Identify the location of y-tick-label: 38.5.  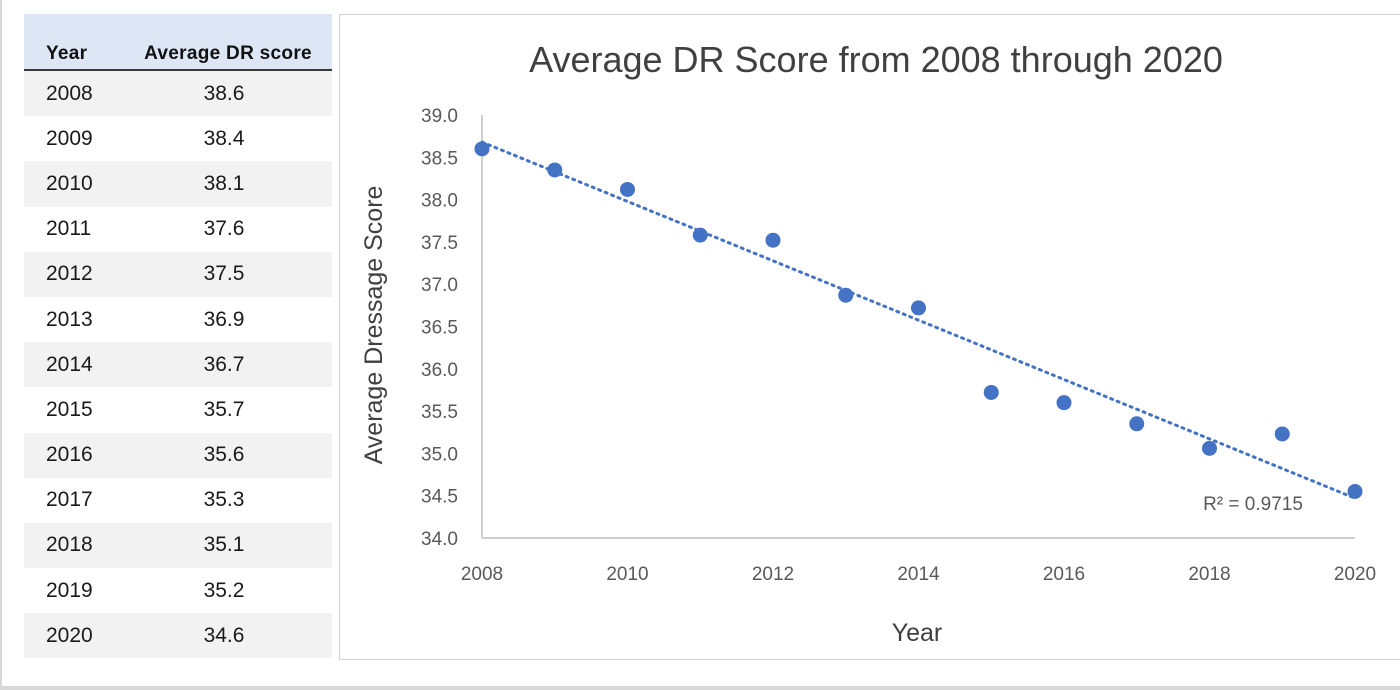
(439, 158).